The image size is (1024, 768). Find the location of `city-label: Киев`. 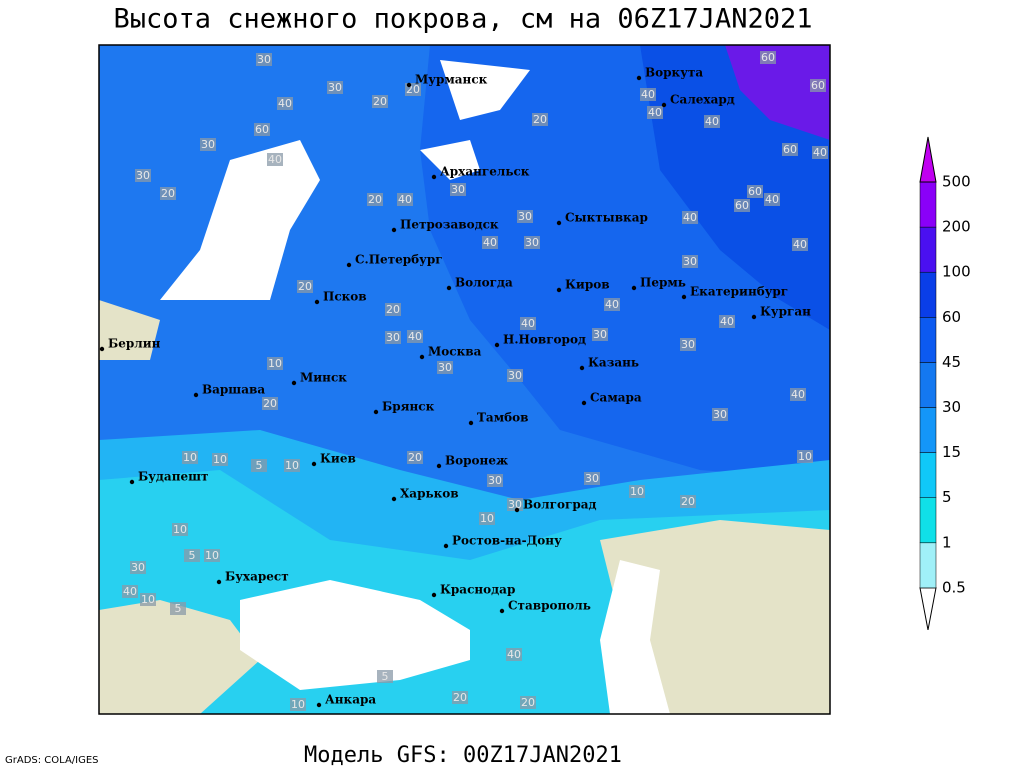

city-label: Киев is located at coordinates (338, 459).